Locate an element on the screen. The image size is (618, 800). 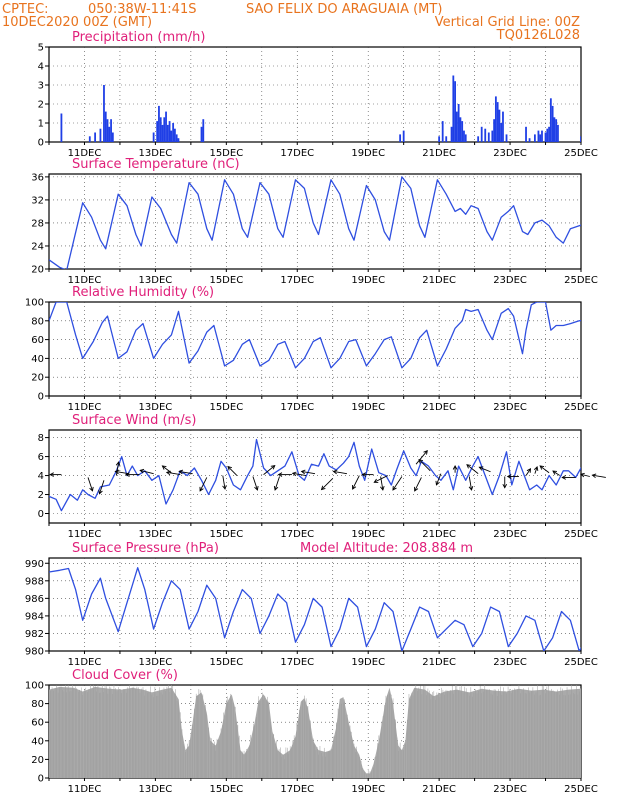
y-tick-label: 984 is located at coordinates (34, 616).